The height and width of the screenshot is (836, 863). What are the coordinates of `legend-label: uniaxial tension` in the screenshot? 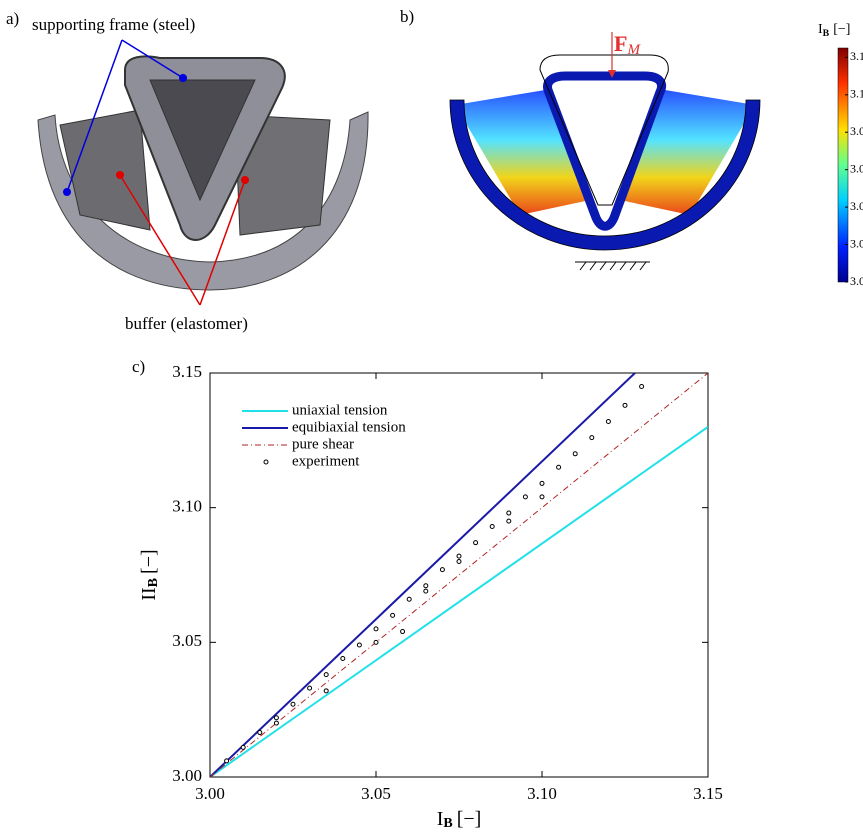 It's located at (340, 410).